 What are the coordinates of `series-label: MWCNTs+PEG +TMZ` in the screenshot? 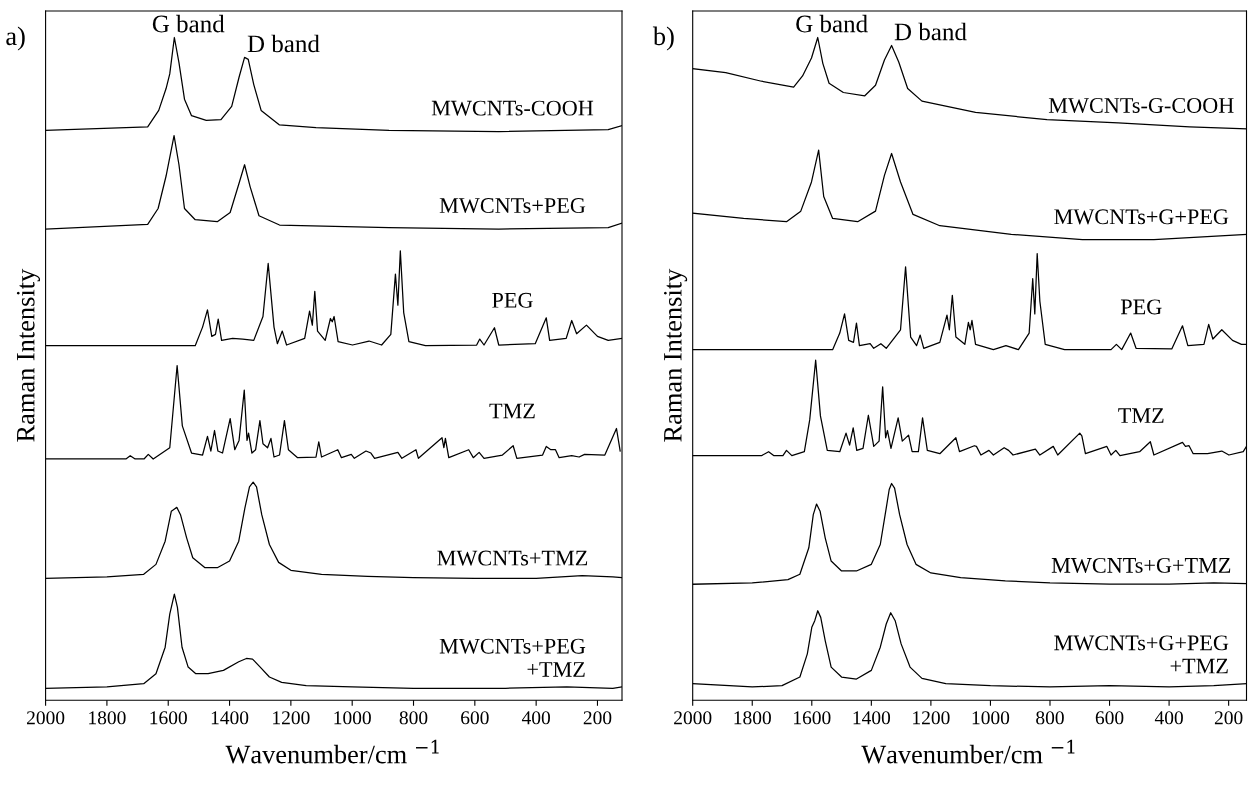 It's located at (512, 657).